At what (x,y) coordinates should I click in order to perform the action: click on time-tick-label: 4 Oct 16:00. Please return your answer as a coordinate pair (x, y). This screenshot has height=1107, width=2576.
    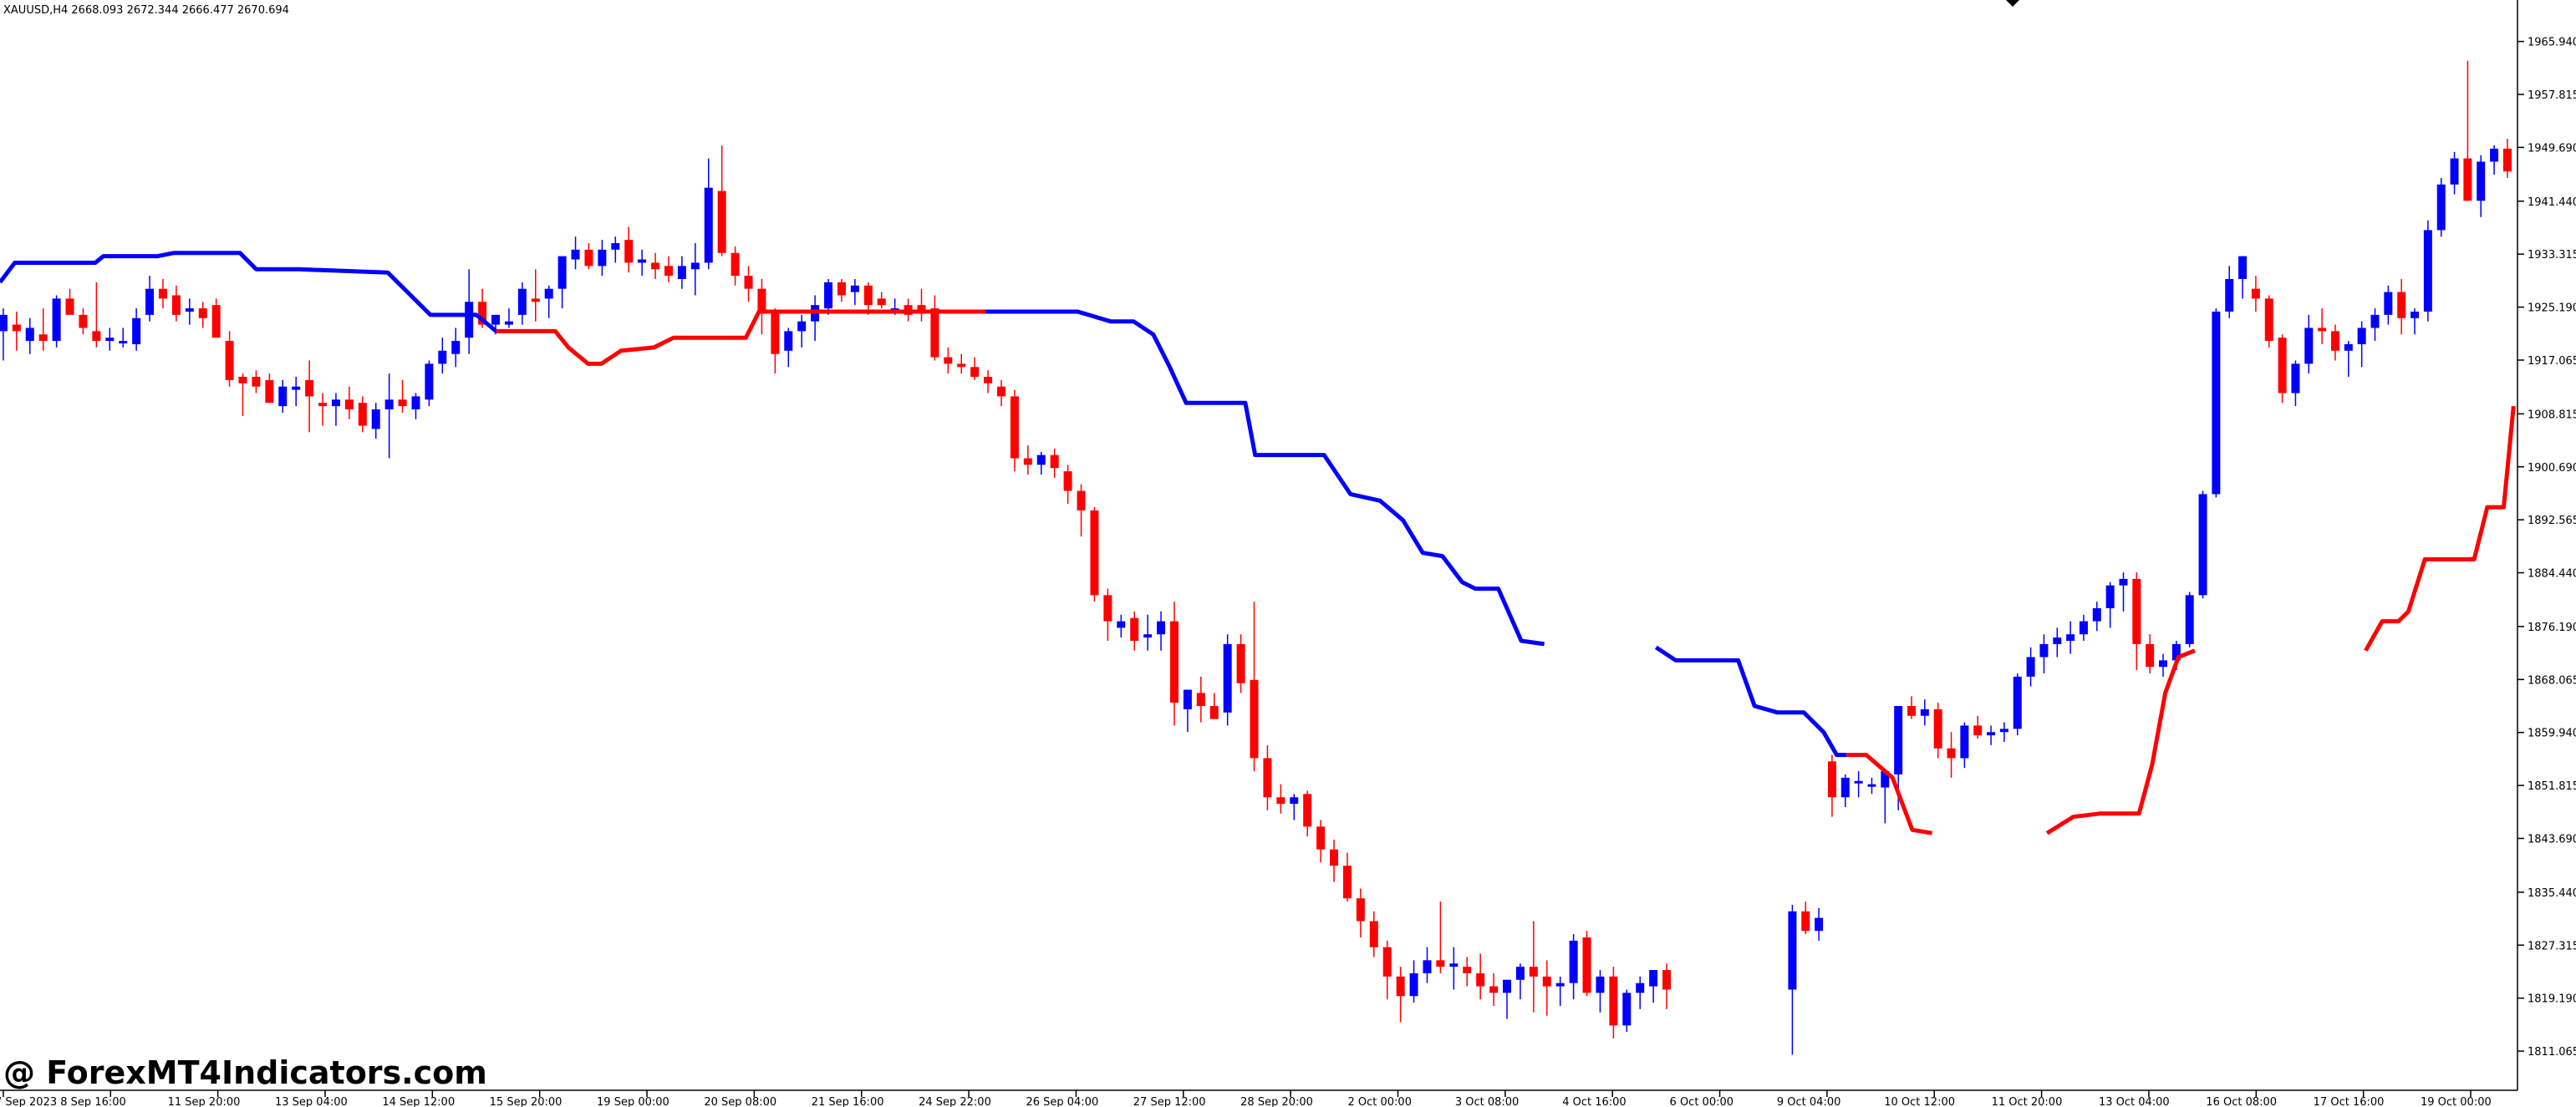
    Looking at the image, I should click on (1594, 1101).